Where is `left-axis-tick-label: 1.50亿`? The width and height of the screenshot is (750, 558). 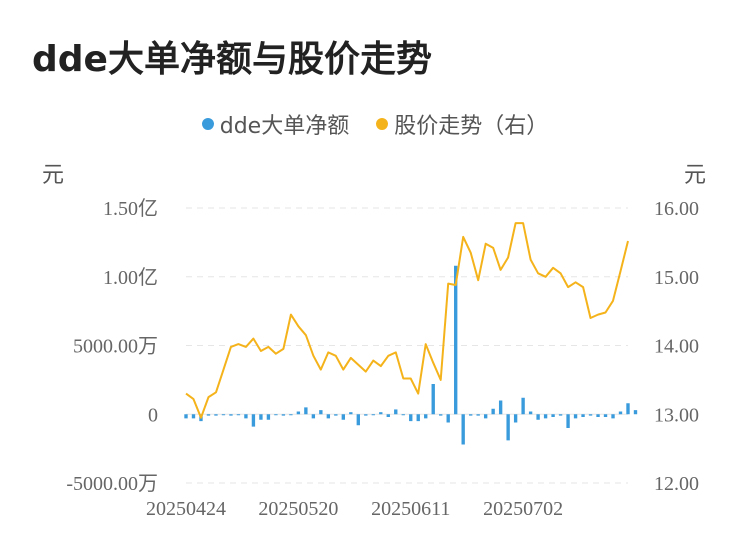
left-axis-tick-label: 1.50亿 is located at coordinates (130, 208).